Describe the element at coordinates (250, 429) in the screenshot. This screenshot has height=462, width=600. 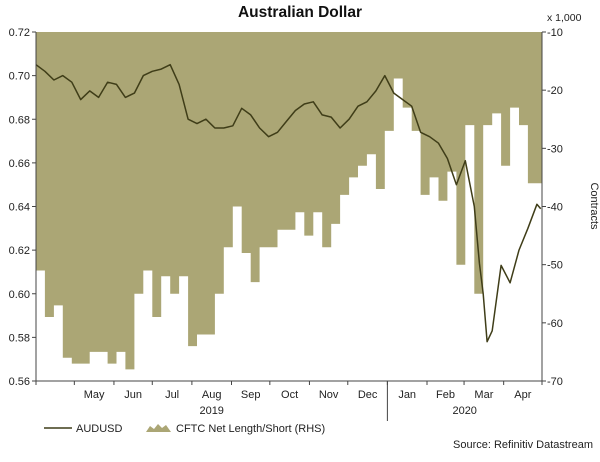
I see `legend-cftc-label: CFTC Net Length/Short (RHS)` at that location.